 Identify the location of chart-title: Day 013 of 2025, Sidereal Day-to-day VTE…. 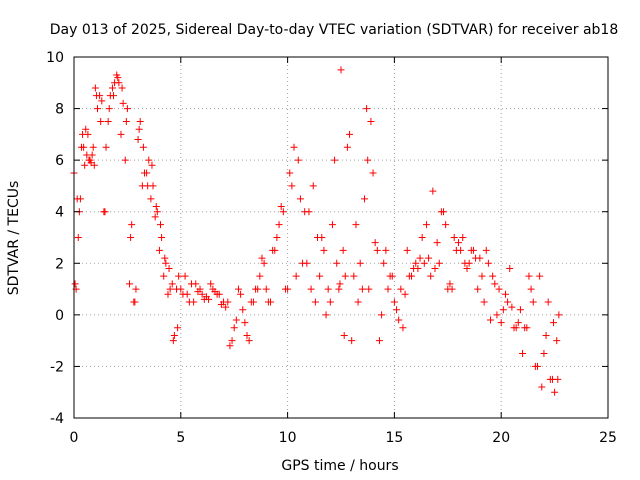
(334, 30).